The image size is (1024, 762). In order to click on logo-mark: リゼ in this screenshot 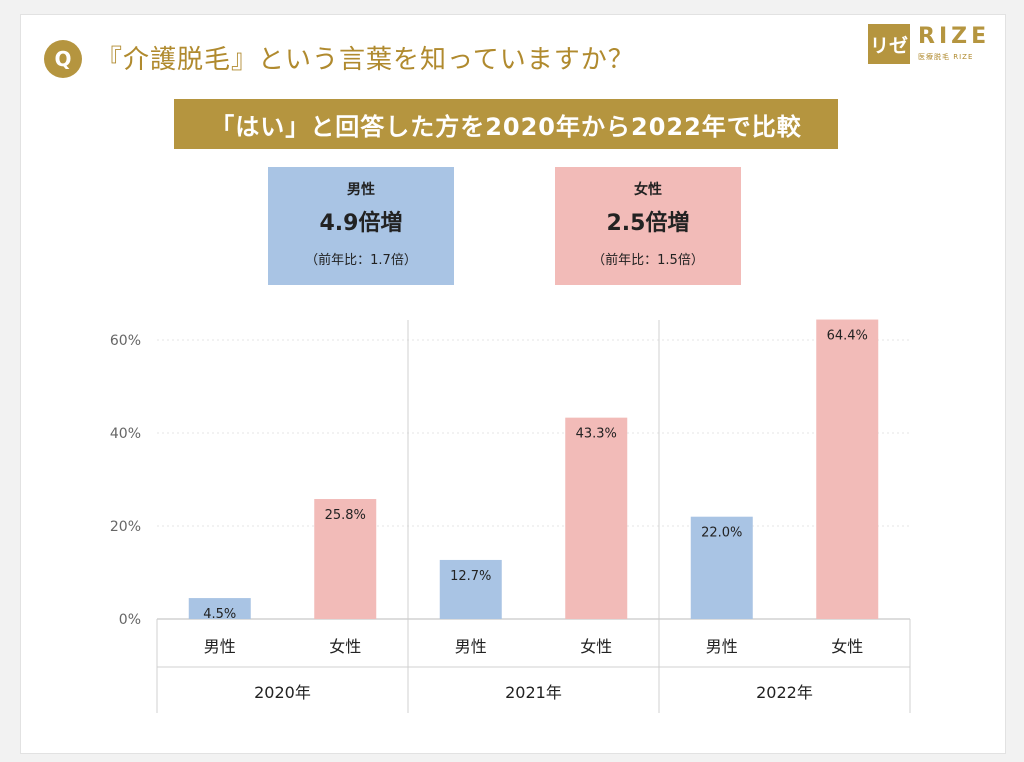, I will do `click(889, 44)`.